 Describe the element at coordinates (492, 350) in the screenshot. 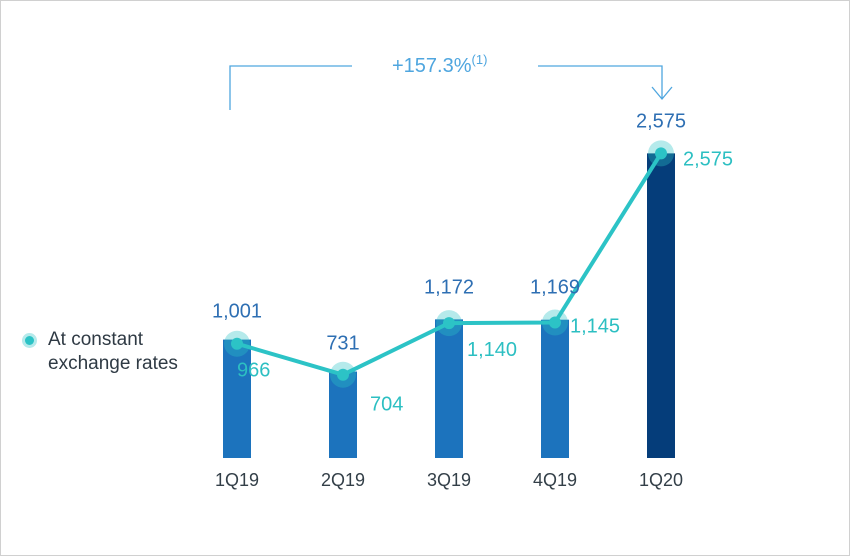

I see `line-value-label-3q19: 1,140` at that location.